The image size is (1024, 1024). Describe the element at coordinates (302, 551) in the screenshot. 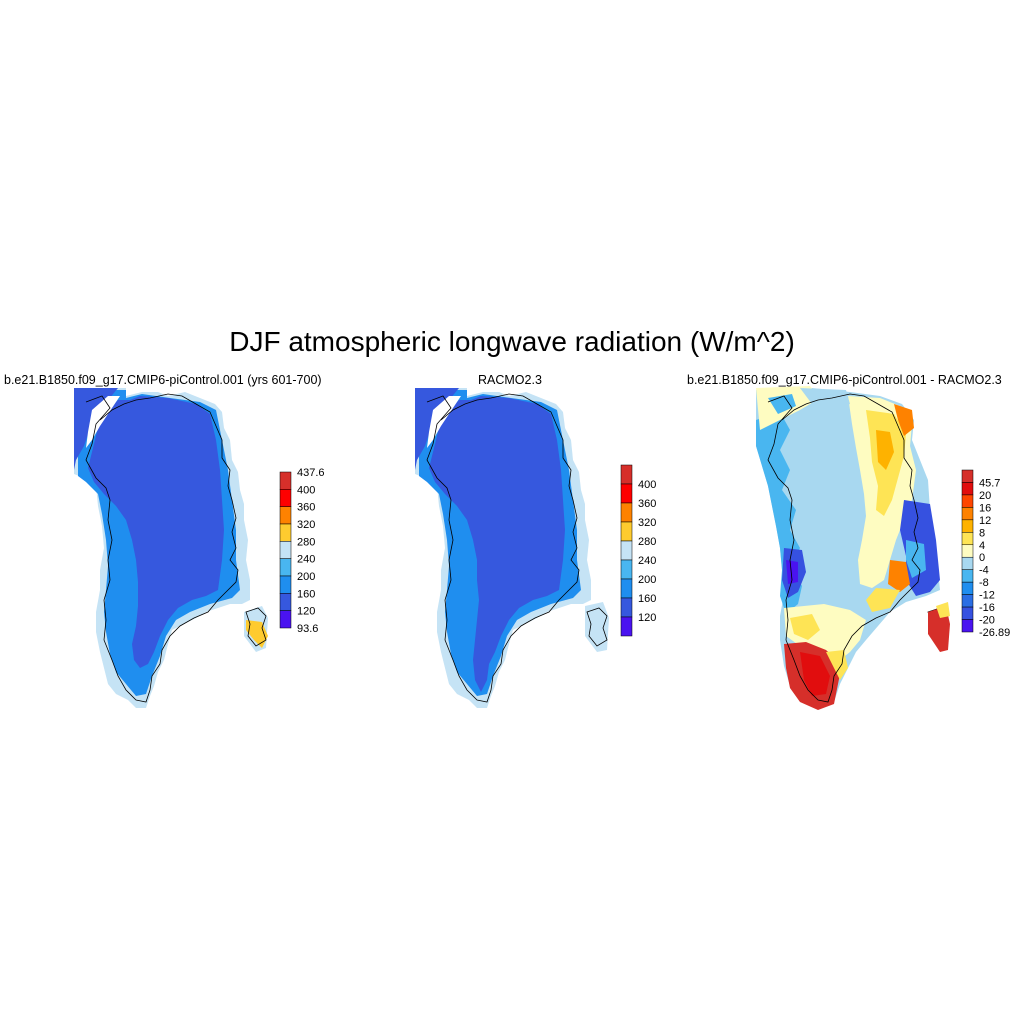

I see `panel-1-colorbar: 437.6 400 360 320 280 240 200 160 120 93.6` at that location.